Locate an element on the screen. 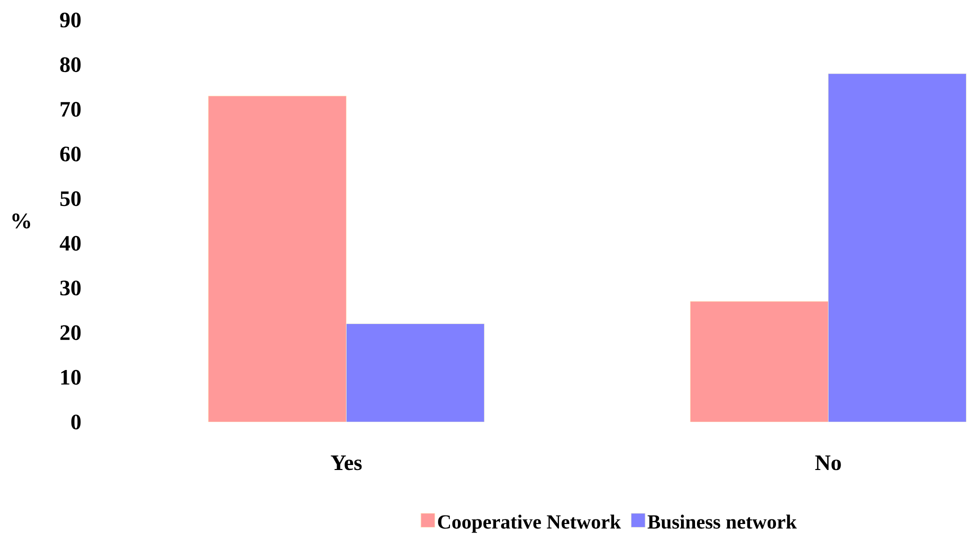  y-axis-title: % is located at coordinates (21, 221).